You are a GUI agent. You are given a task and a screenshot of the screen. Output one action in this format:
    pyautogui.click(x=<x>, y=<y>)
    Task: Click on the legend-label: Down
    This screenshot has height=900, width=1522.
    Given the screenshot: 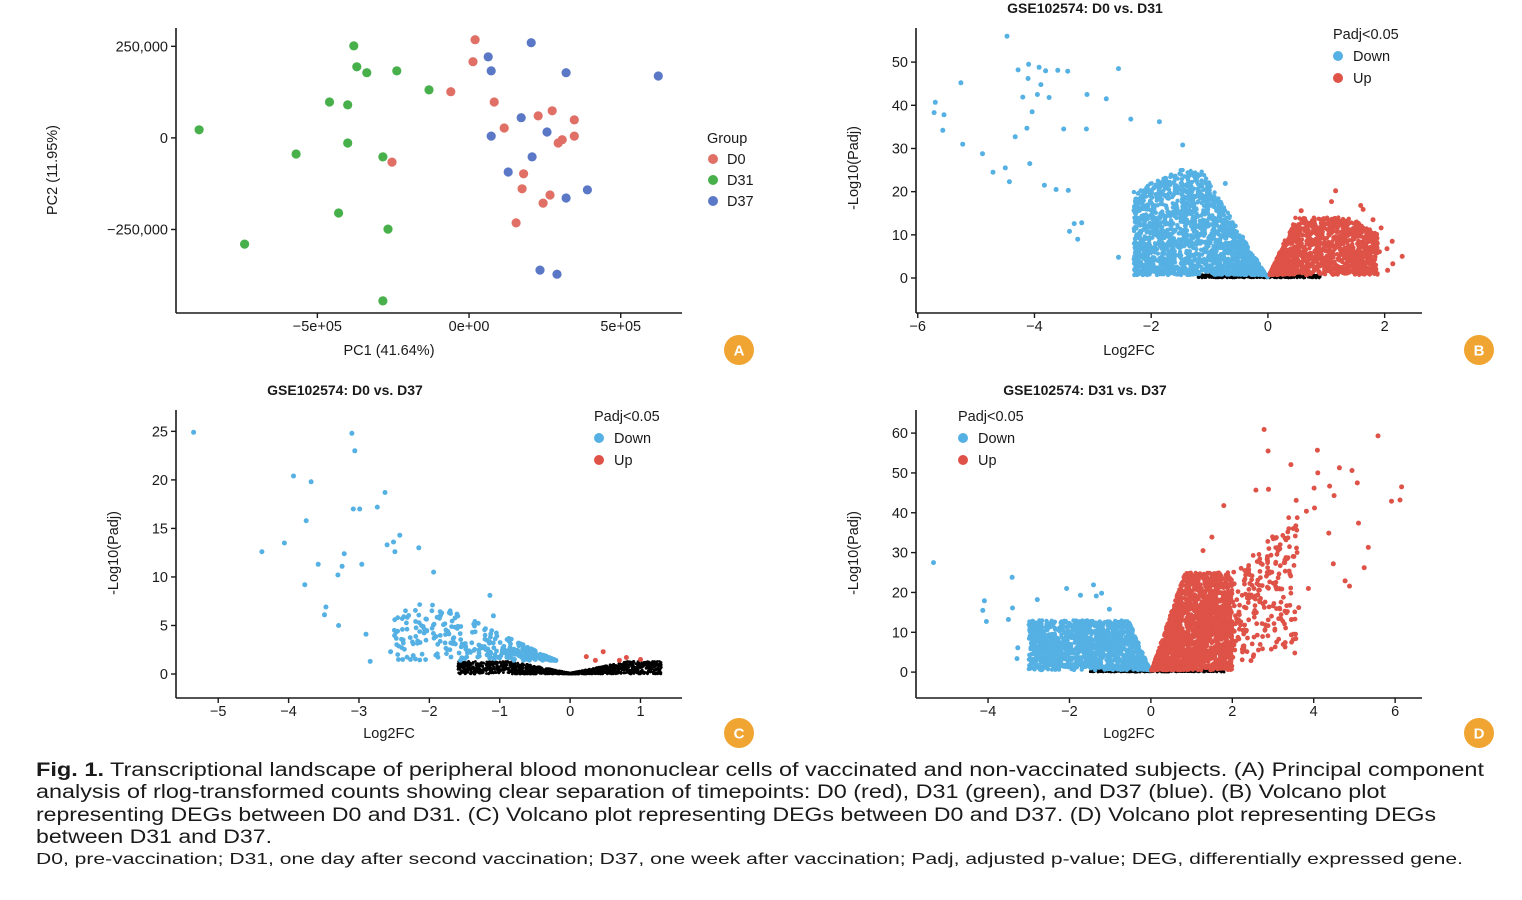 What is the action you would take?
    pyautogui.click(x=1371, y=57)
    